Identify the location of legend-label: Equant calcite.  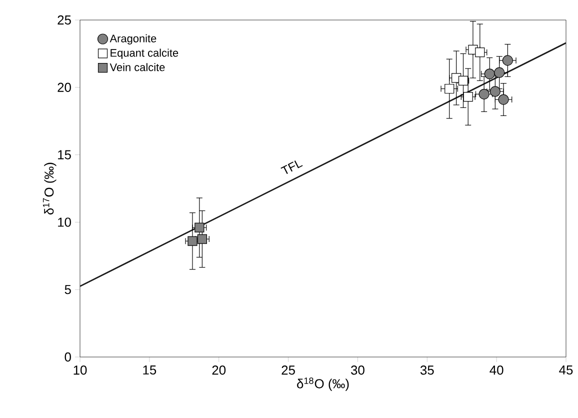
(144, 53).